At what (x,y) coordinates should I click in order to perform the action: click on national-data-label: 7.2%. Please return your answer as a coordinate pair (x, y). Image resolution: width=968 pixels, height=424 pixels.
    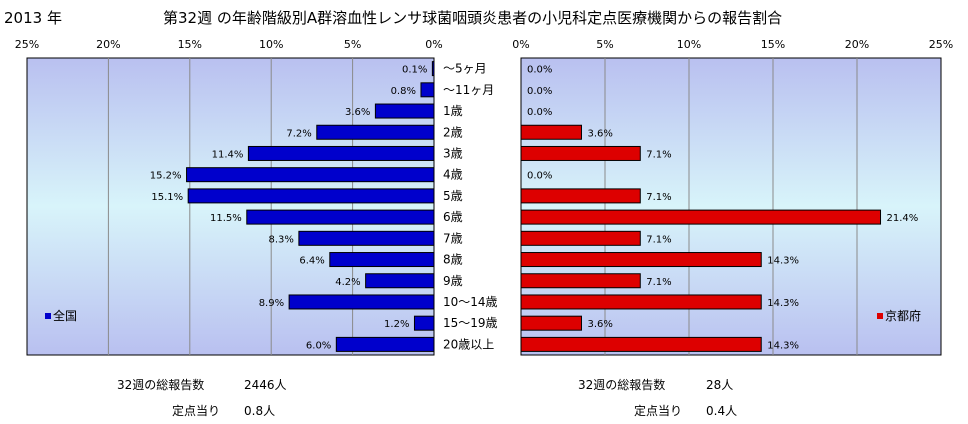
    Looking at the image, I should click on (298, 133).